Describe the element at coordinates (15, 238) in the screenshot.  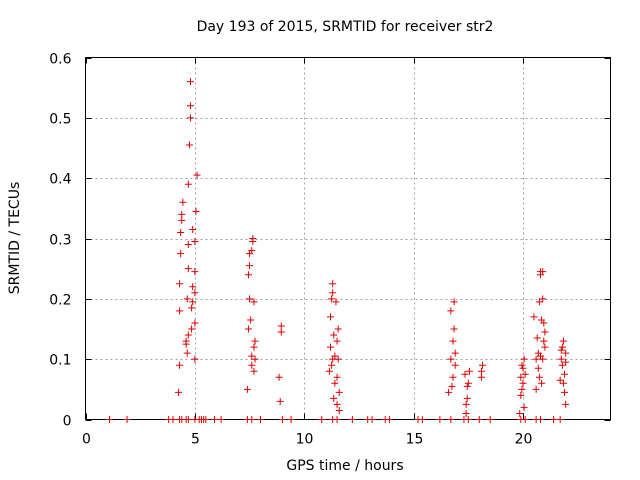
I see `y-axis-label: SRMTID / TECUs` at that location.